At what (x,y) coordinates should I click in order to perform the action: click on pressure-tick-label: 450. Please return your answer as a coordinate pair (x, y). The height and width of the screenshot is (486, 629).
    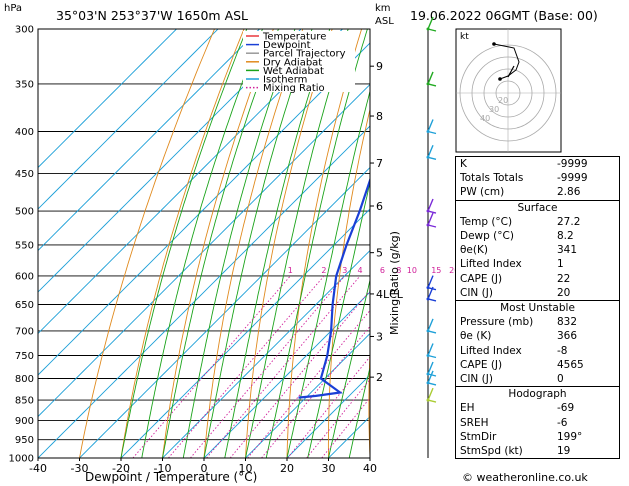
    Looking at the image, I should click on (24, 174).